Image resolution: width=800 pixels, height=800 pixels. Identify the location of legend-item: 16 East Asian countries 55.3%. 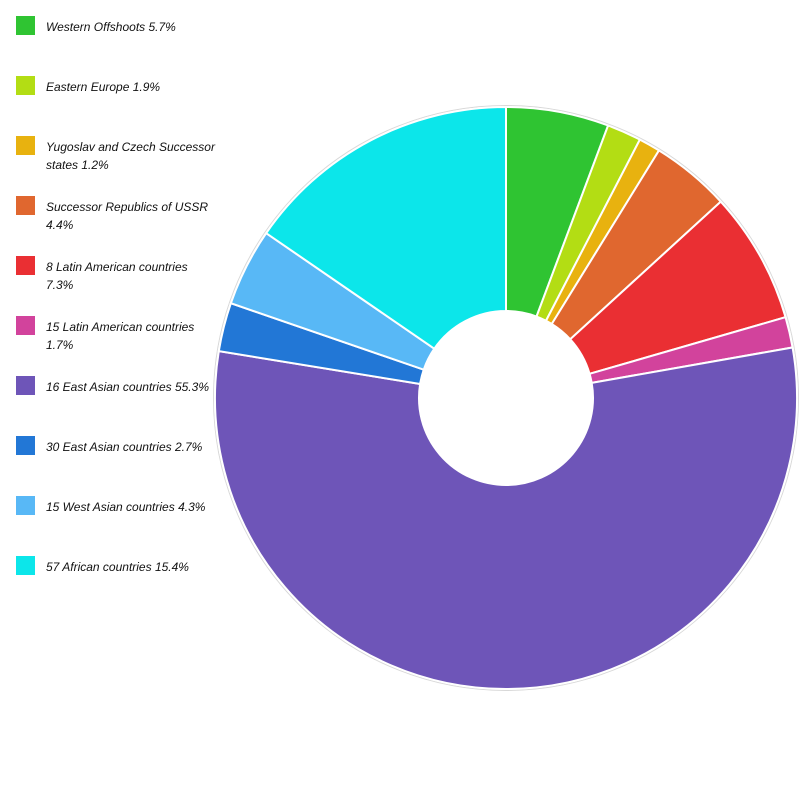
(121, 386).